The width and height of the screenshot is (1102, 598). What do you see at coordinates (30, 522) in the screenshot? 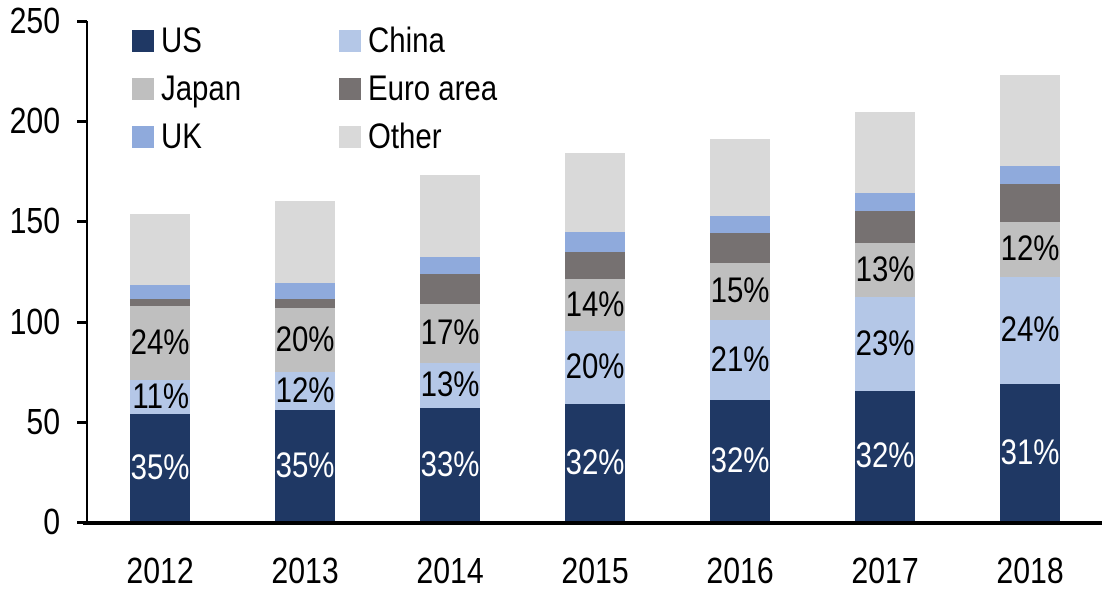
I see `y-tick-label: 0` at bounding box center [30, 522].